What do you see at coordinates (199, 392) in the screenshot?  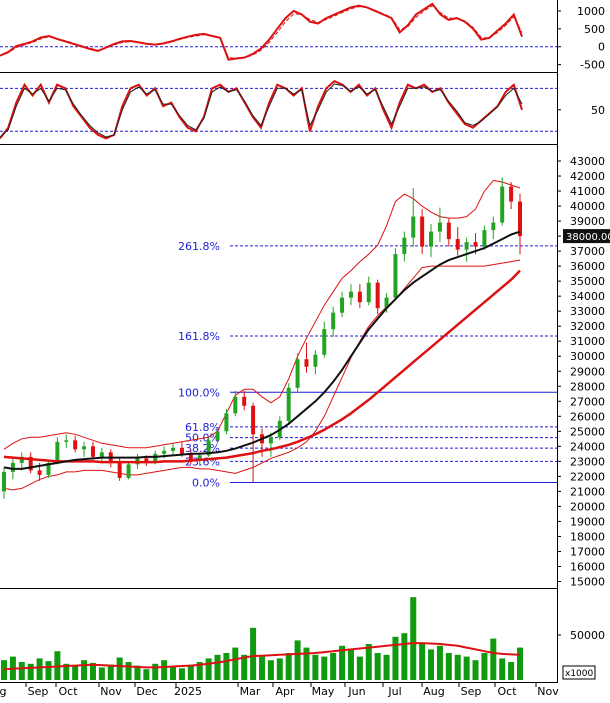 I see `fibonacci-level-label: 100.0%` at bounding box center [199, 392].